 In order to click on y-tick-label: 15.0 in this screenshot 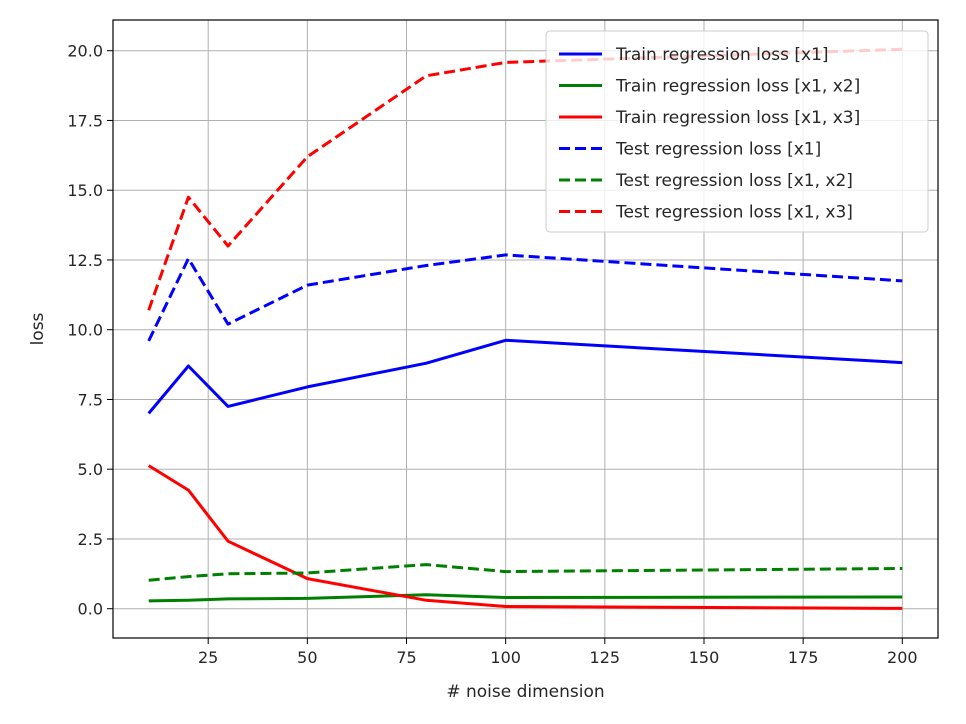, I will do `click(85, 190)`.